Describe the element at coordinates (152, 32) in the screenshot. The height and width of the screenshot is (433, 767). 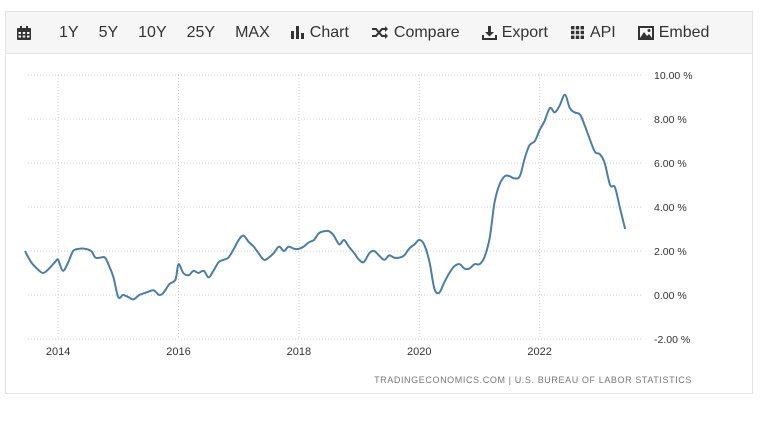
I see `range-10y-button: 10Y` at that location.